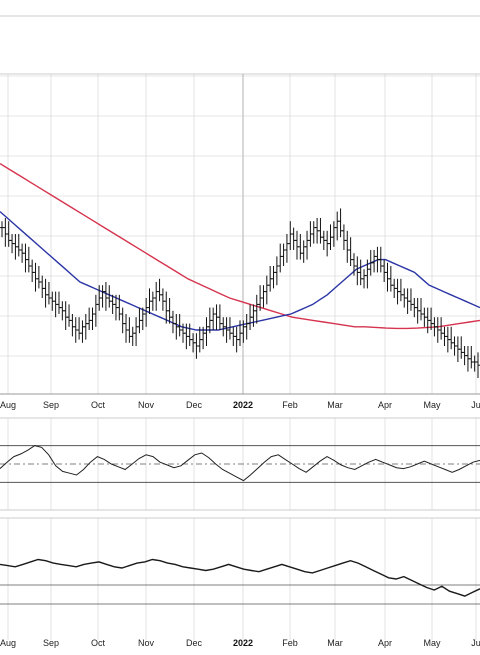 The width and height of the screenshot is (480, 655). What do you see at coordinates (8, 405) in the screenshot?
I see `x-tick-label: Aug` at bounding box center [8, 405].